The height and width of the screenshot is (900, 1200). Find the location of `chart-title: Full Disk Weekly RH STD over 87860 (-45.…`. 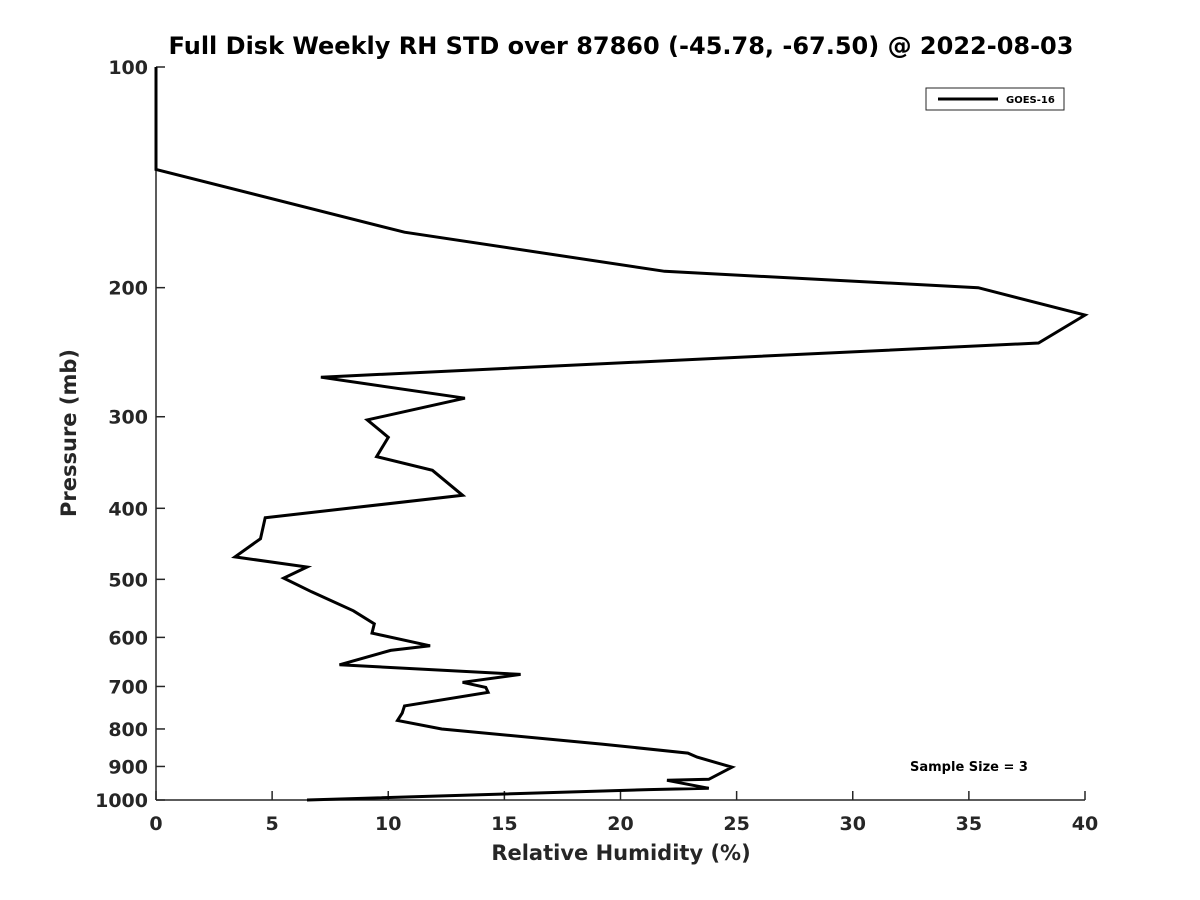

chart-title: Full Disk Weekly RH STD over 87860 (-45.… is located at coordinates (621, 46).